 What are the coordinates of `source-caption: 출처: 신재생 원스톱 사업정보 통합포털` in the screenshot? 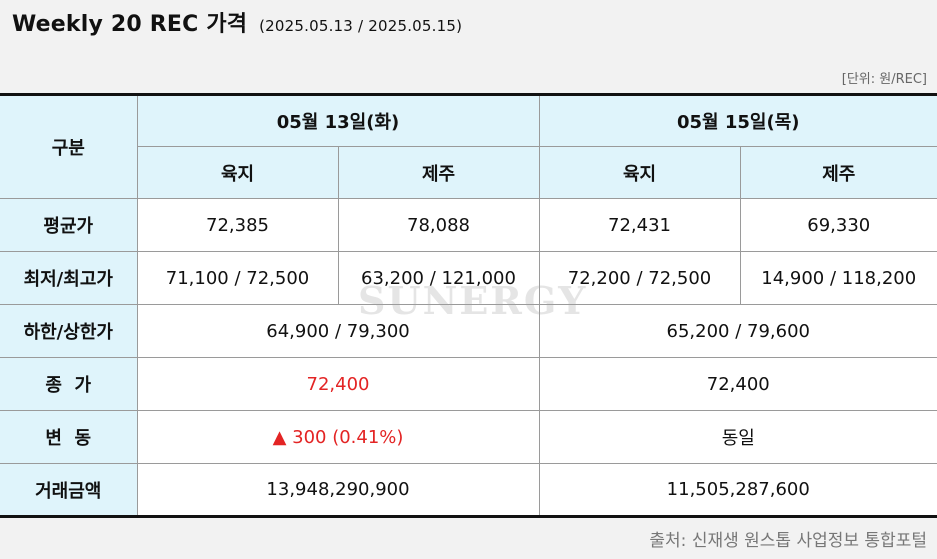 It's located at (788, 541).